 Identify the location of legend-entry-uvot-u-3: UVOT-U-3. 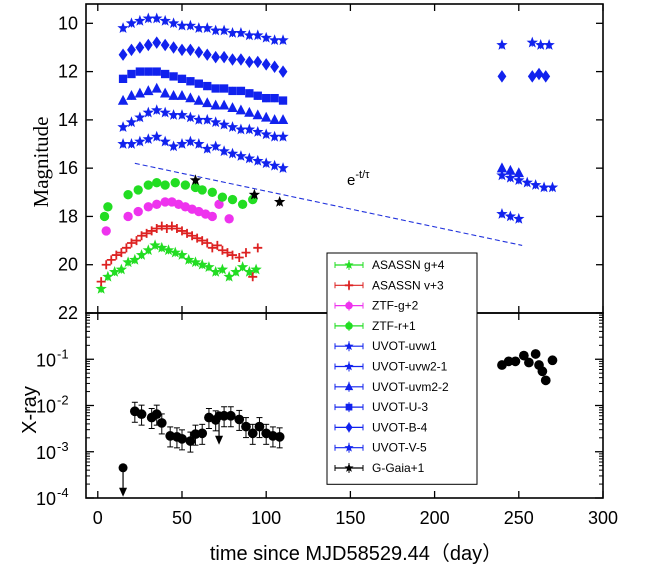
(381, 407).